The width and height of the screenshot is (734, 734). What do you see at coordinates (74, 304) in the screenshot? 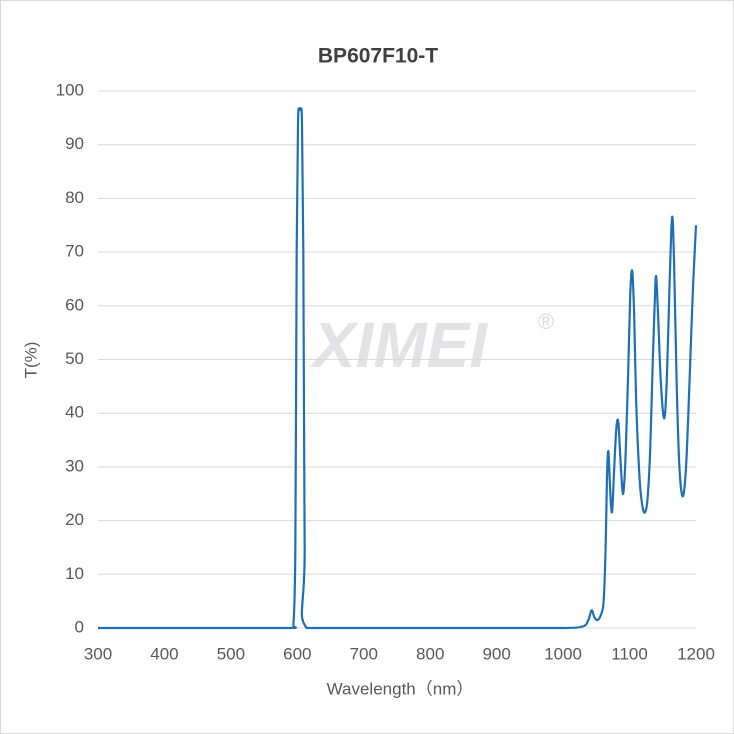
I see `y-tick-label: 60` at bounding box center [74, 304].